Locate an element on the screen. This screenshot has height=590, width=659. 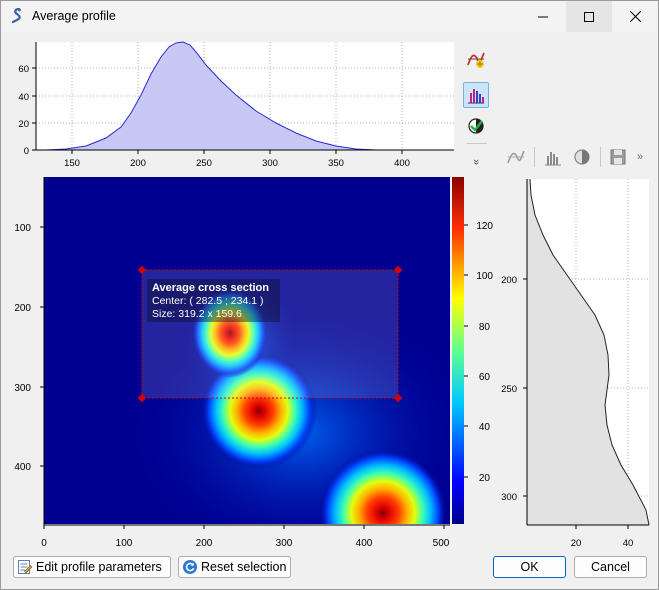
image-y-tick: 200 is located at coordinates (22, 308).